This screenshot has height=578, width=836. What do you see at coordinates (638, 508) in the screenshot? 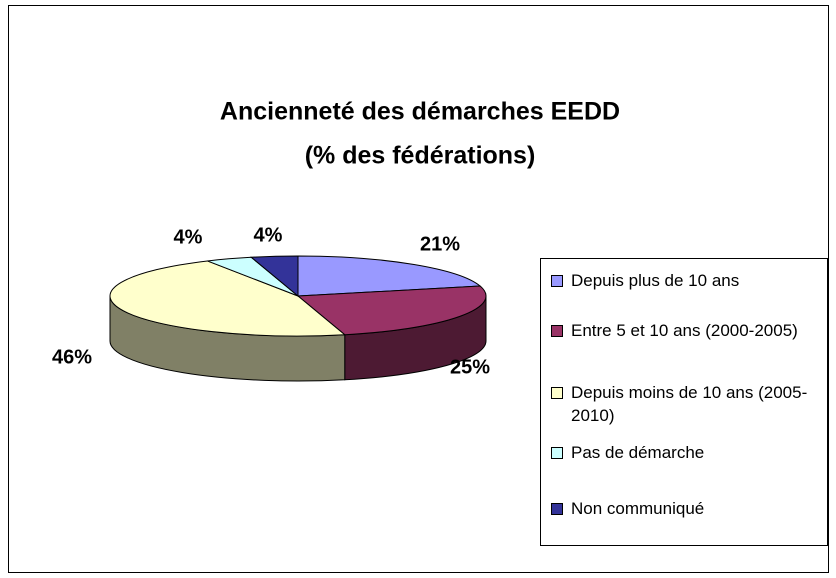
I see `legend-label: Non communiqué` at bounding box center [638, 508].